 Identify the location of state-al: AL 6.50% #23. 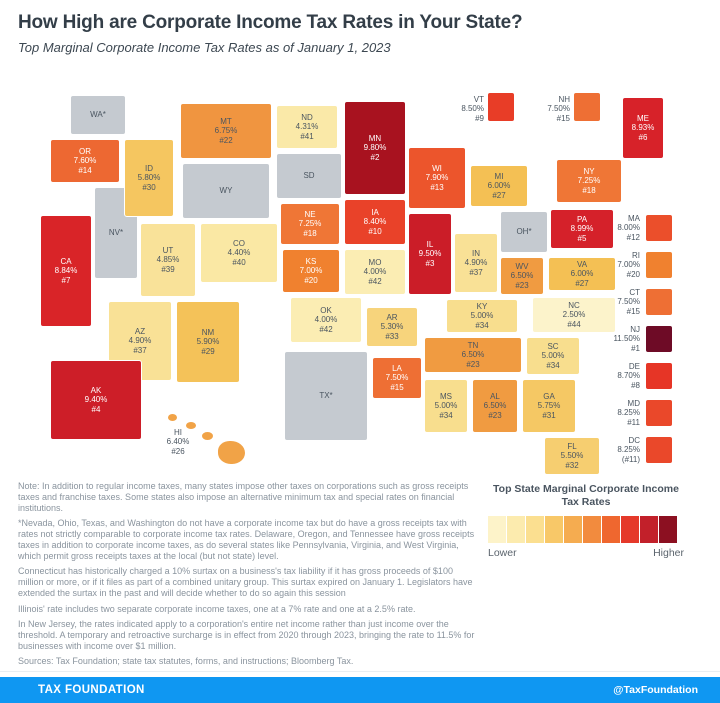
(495, 406).